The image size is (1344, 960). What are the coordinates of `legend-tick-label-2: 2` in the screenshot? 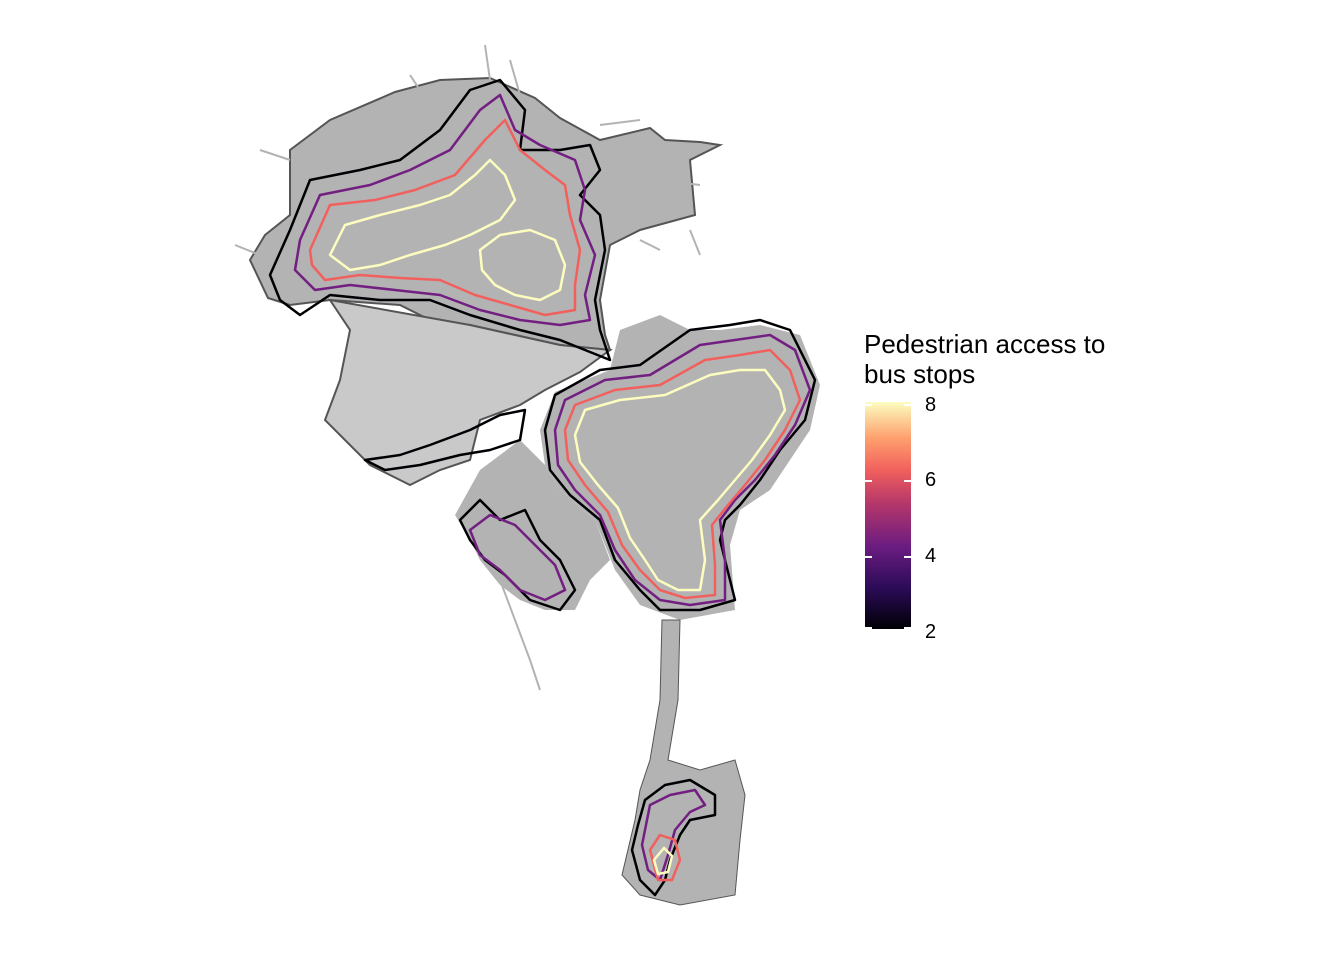 It's located at (931, 632).